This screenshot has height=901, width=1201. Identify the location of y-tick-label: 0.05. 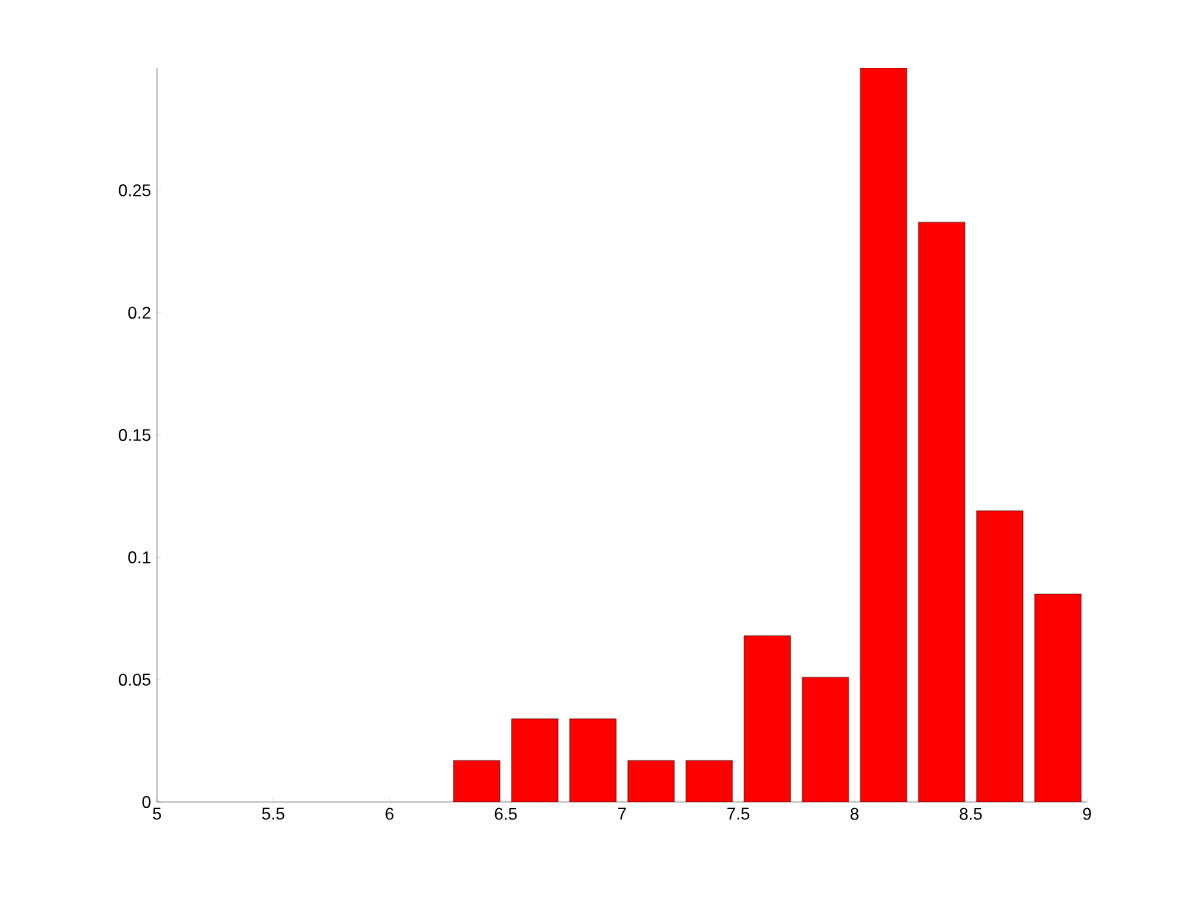
(134, 679).